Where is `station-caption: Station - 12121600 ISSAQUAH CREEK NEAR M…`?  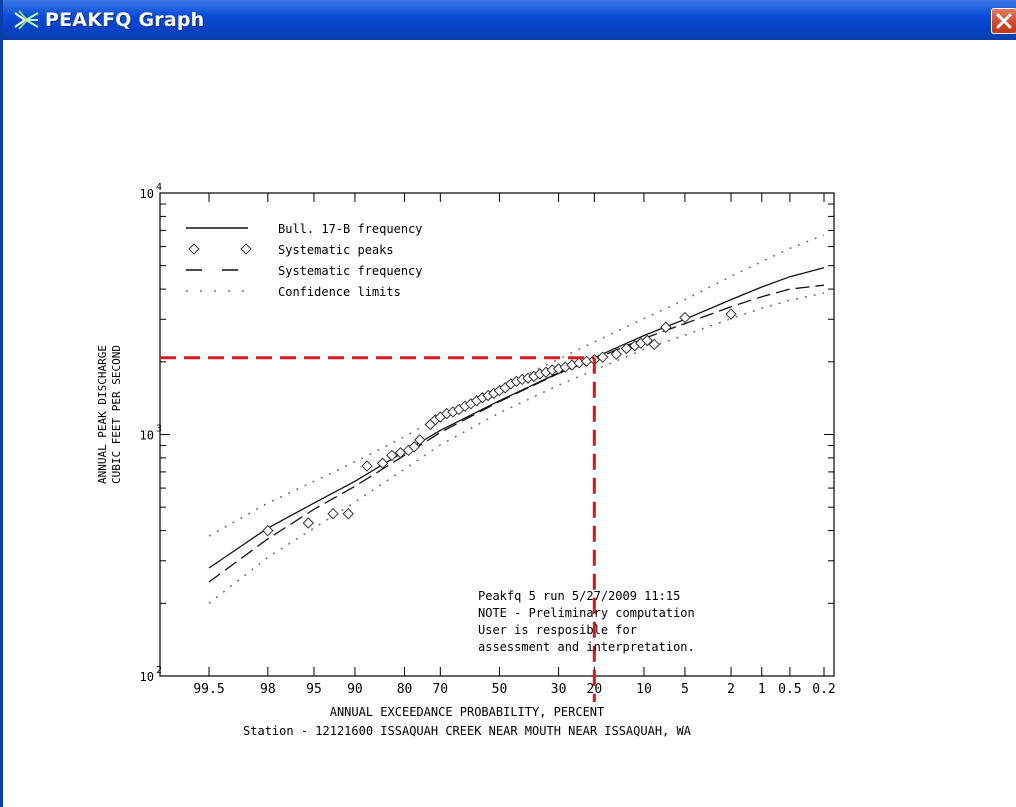
station-caption: Station - 12121600 ISSAQUAH CREEK NEAR M… is located at coordinates (467, 731).